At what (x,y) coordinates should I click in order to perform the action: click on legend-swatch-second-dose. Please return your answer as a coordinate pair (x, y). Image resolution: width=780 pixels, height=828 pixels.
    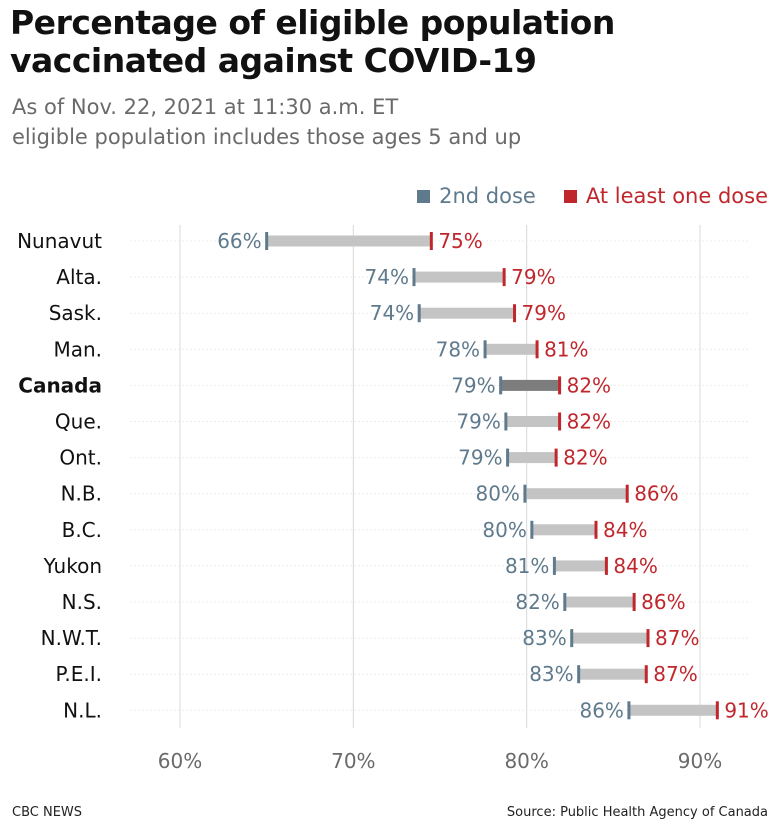
    Looking at the image, I should click on (424, 196).